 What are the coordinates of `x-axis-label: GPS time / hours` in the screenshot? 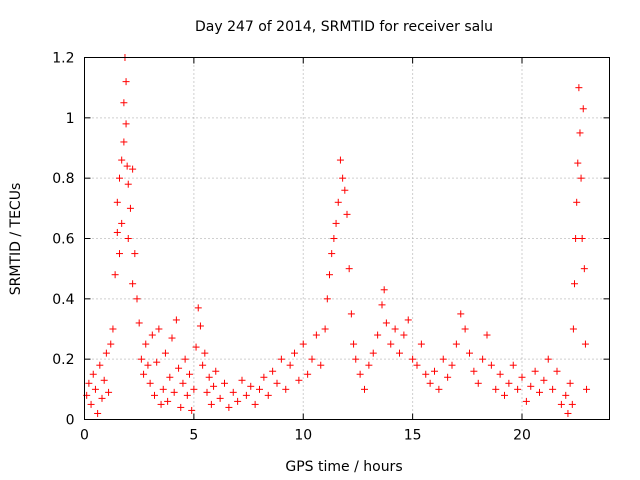 It's located at (343, 467).